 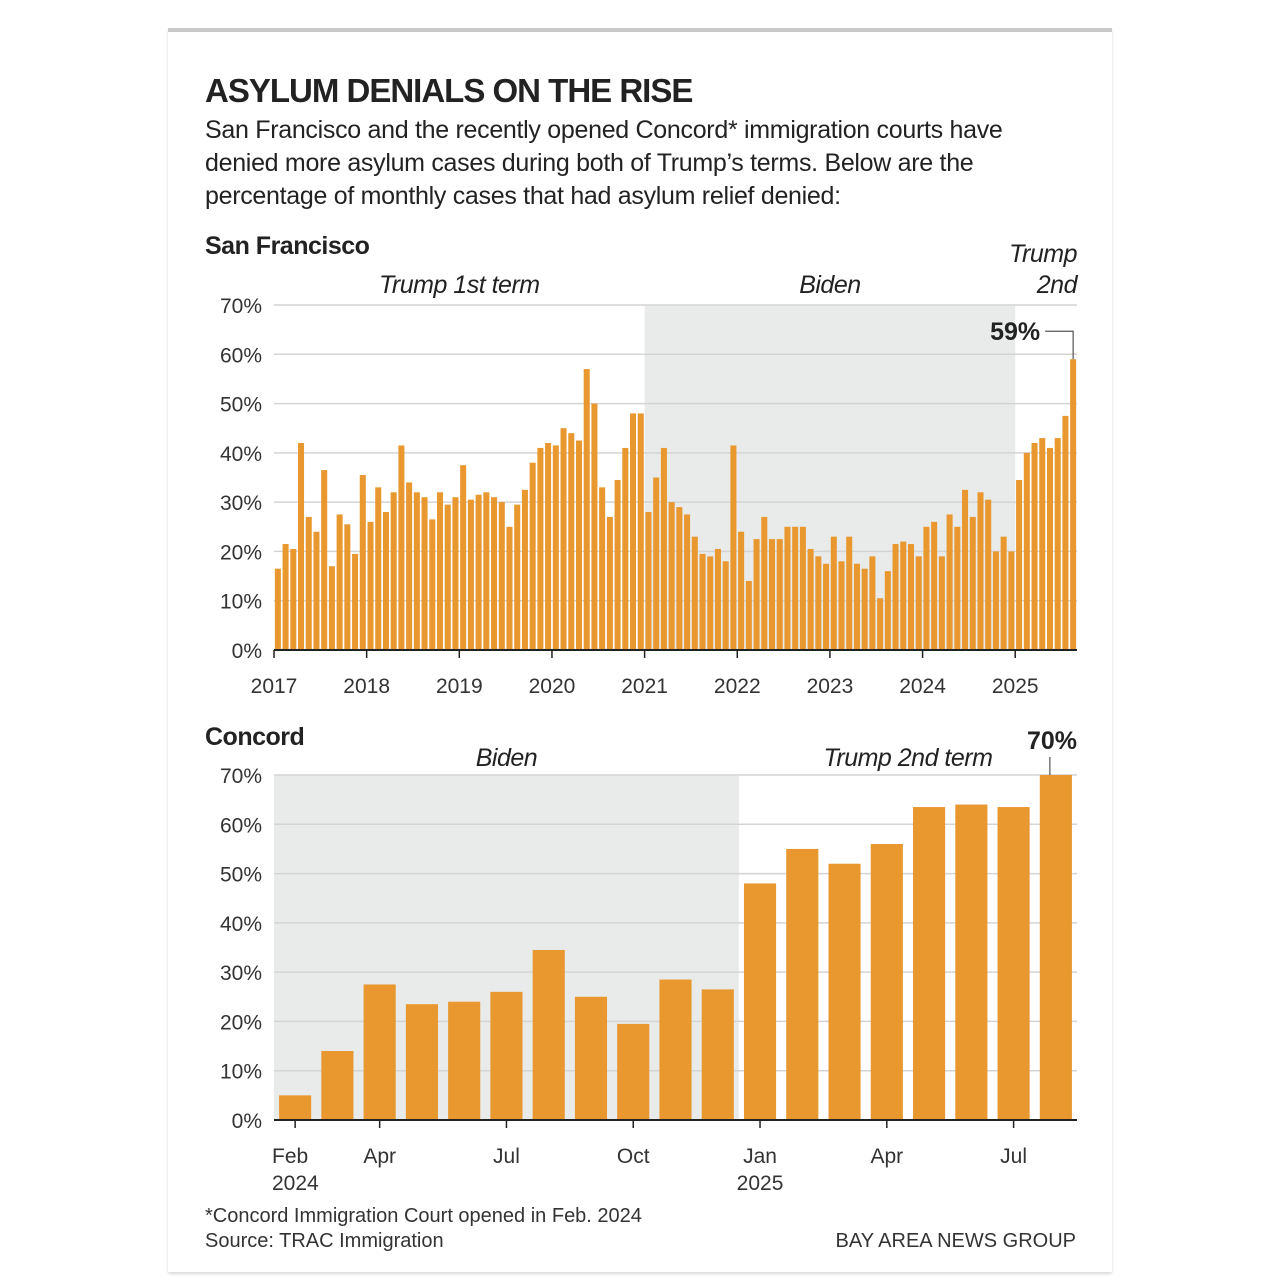 I want to click on period-label: Trump 2nd term, so click(x=907, y=758).